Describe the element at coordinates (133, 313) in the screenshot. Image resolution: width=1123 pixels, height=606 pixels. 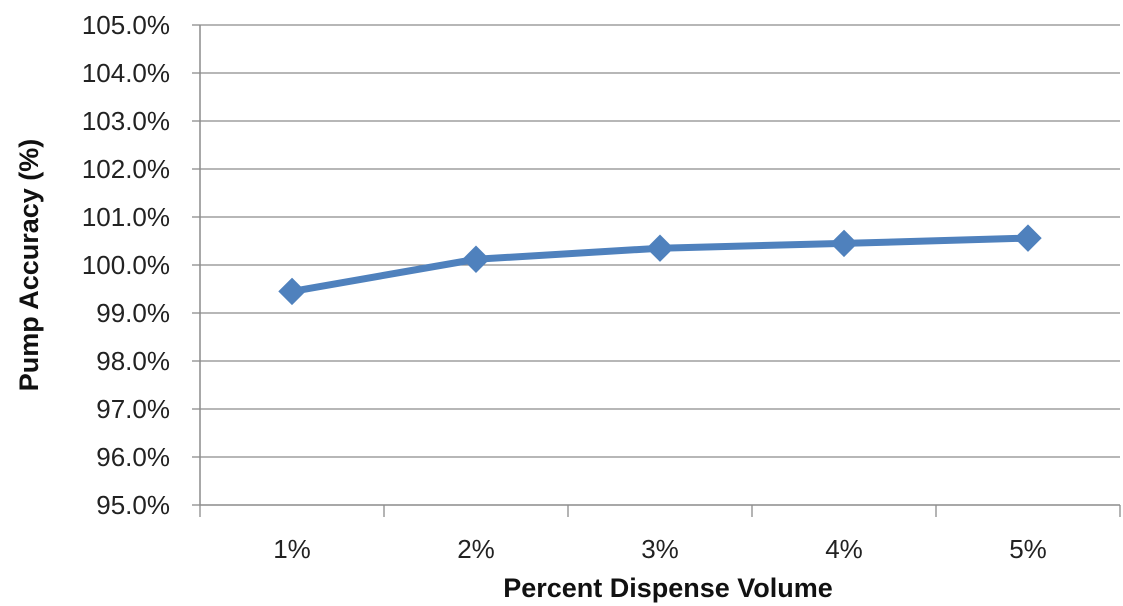
I see `y-tick-label: 99.0%` at that location.